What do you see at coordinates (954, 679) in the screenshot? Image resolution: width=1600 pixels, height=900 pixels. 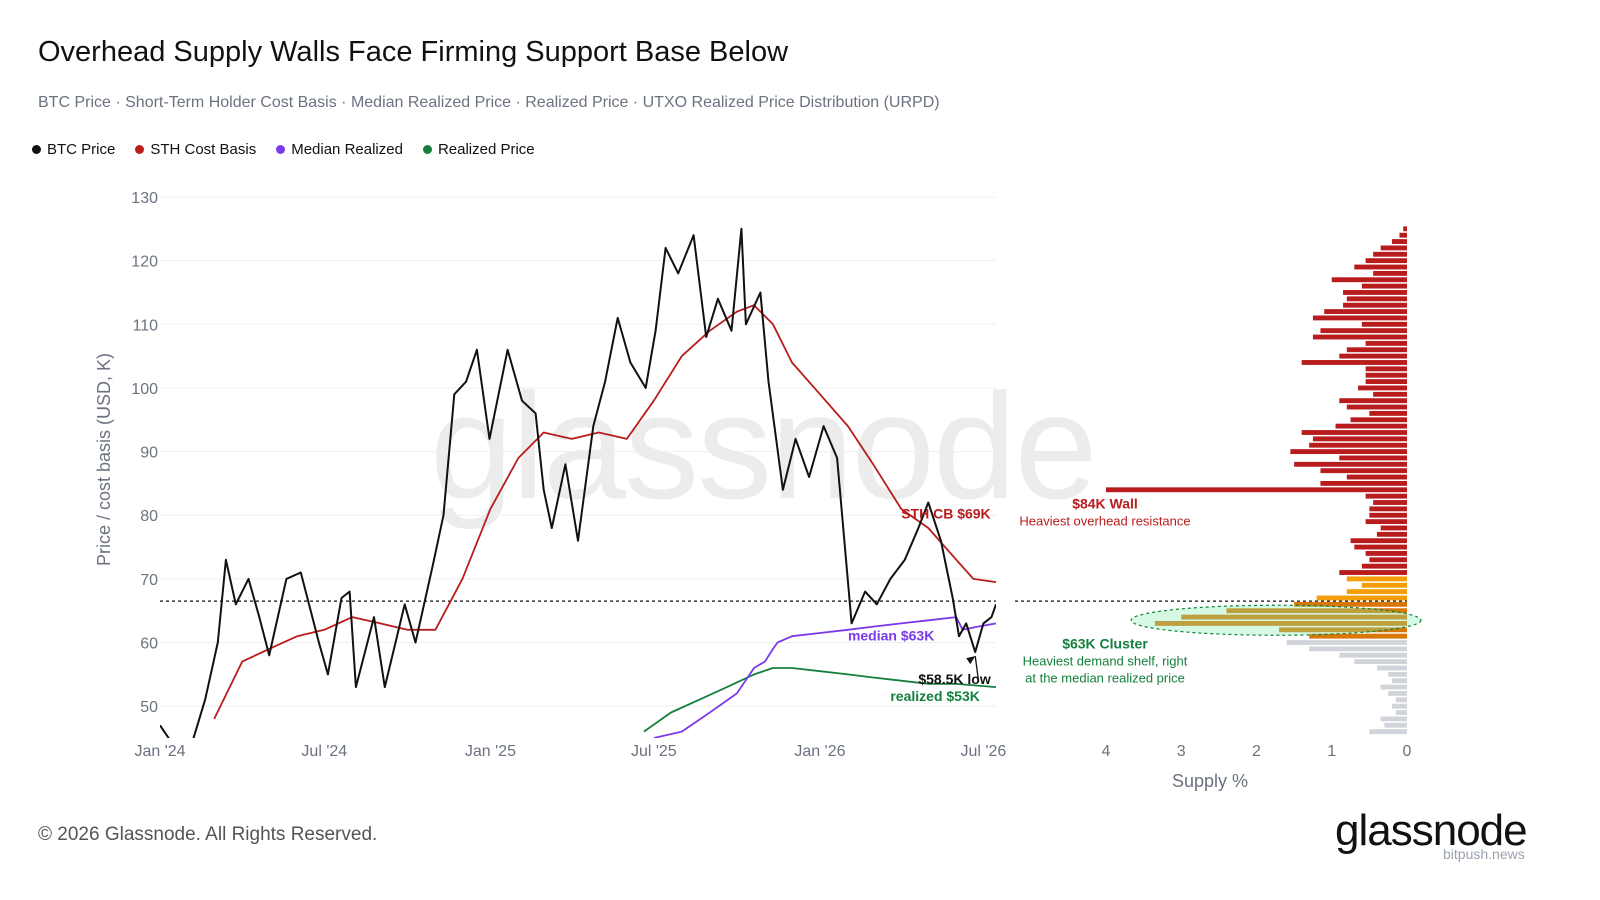 I see `annotation-label: $58.5K low` at bounding box center [954, 679].